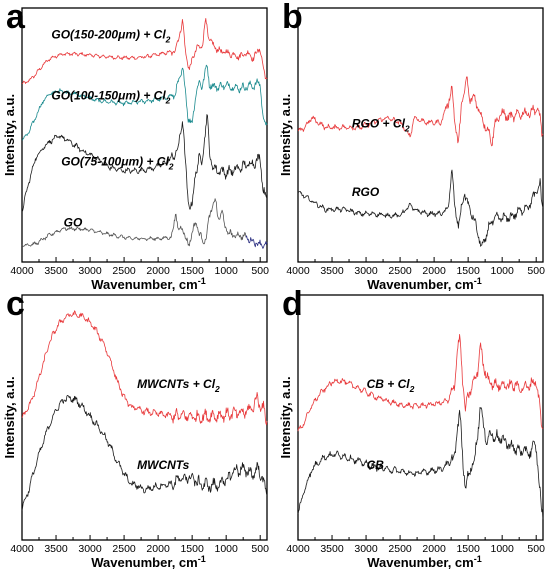  Describe the element at coordinates (376, 465) in the screenshot. I see `series-label: CB` at that location.